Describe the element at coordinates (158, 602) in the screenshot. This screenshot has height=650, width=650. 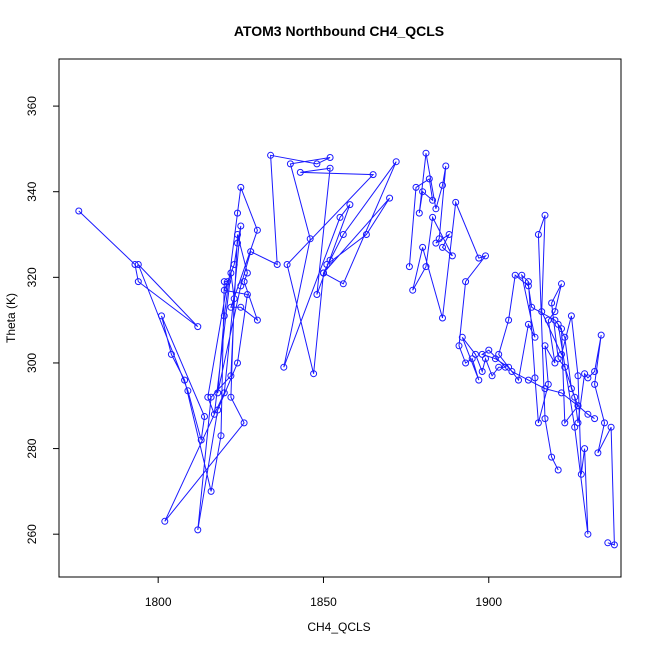
I see `x-tick-label: 1800` at that location.